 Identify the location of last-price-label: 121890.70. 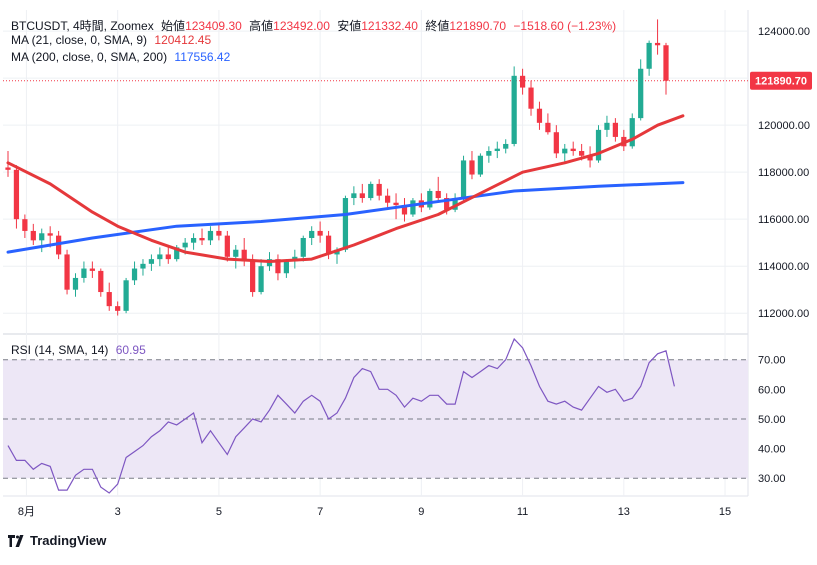
(781, 82).